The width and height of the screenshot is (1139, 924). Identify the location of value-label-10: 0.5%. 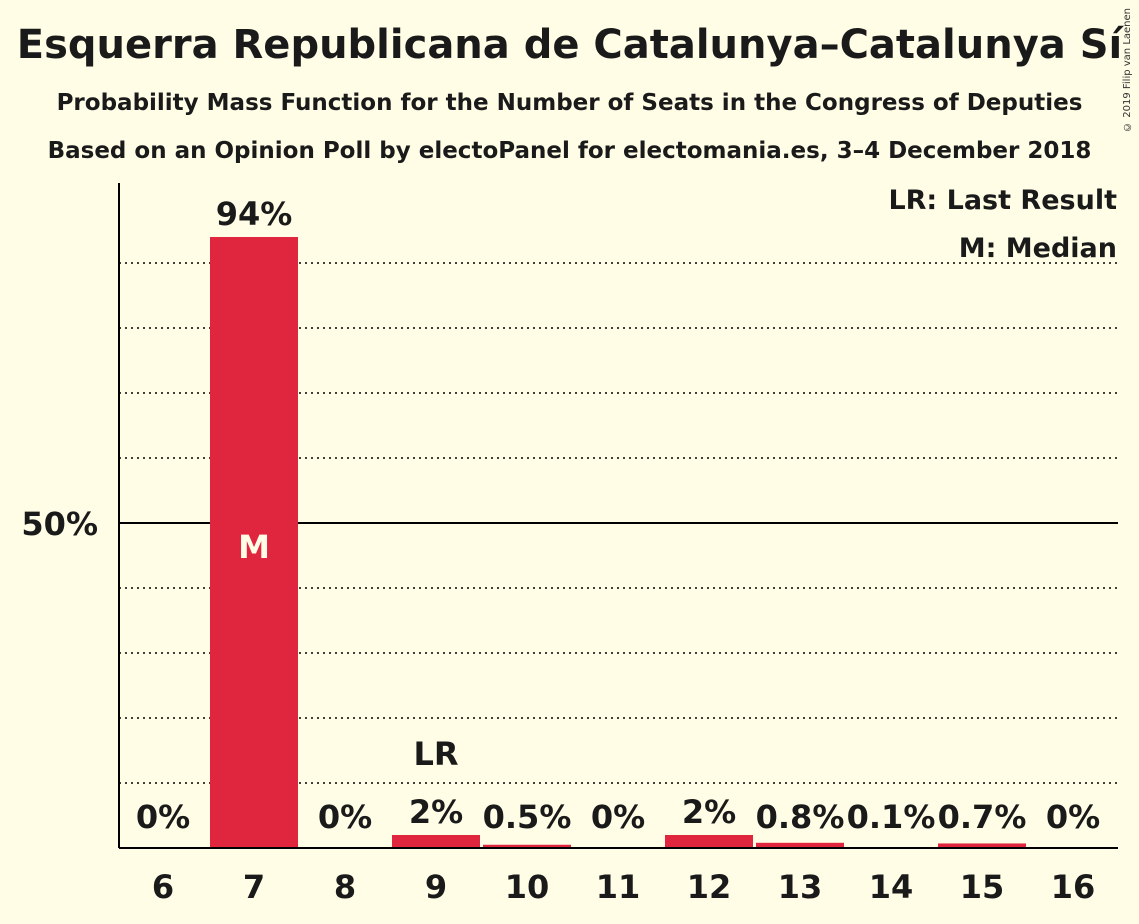
(527, 817).